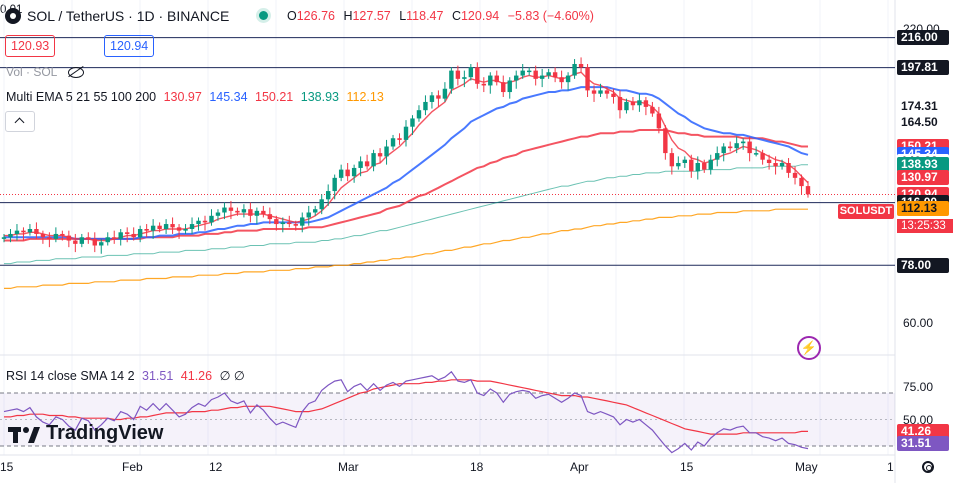 This screenshot has width=959, height=483. Describe the element at coordinates (13, 16) in the screenshot. I see `solana-logo-icon` at that location.